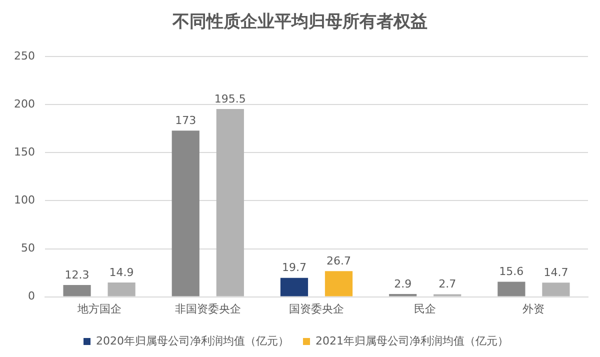 This screenshot has height=357, width=600. What do you see at coordinates (24, 200) in the screenshot?
I see `y-tick-label: 100` at bounding box center [24, 200].